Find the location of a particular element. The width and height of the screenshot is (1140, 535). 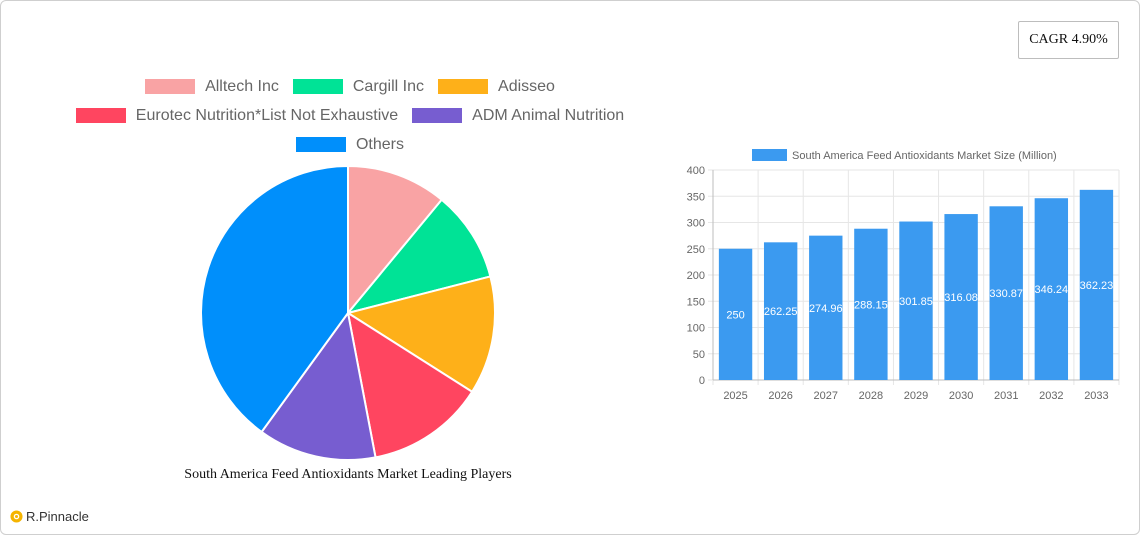

y-tick-label: 400 is located at coordinates (696, 171).